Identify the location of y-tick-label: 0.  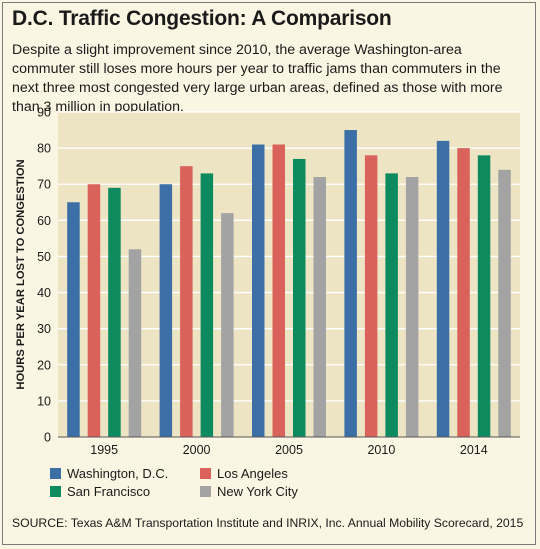
(47, 438).